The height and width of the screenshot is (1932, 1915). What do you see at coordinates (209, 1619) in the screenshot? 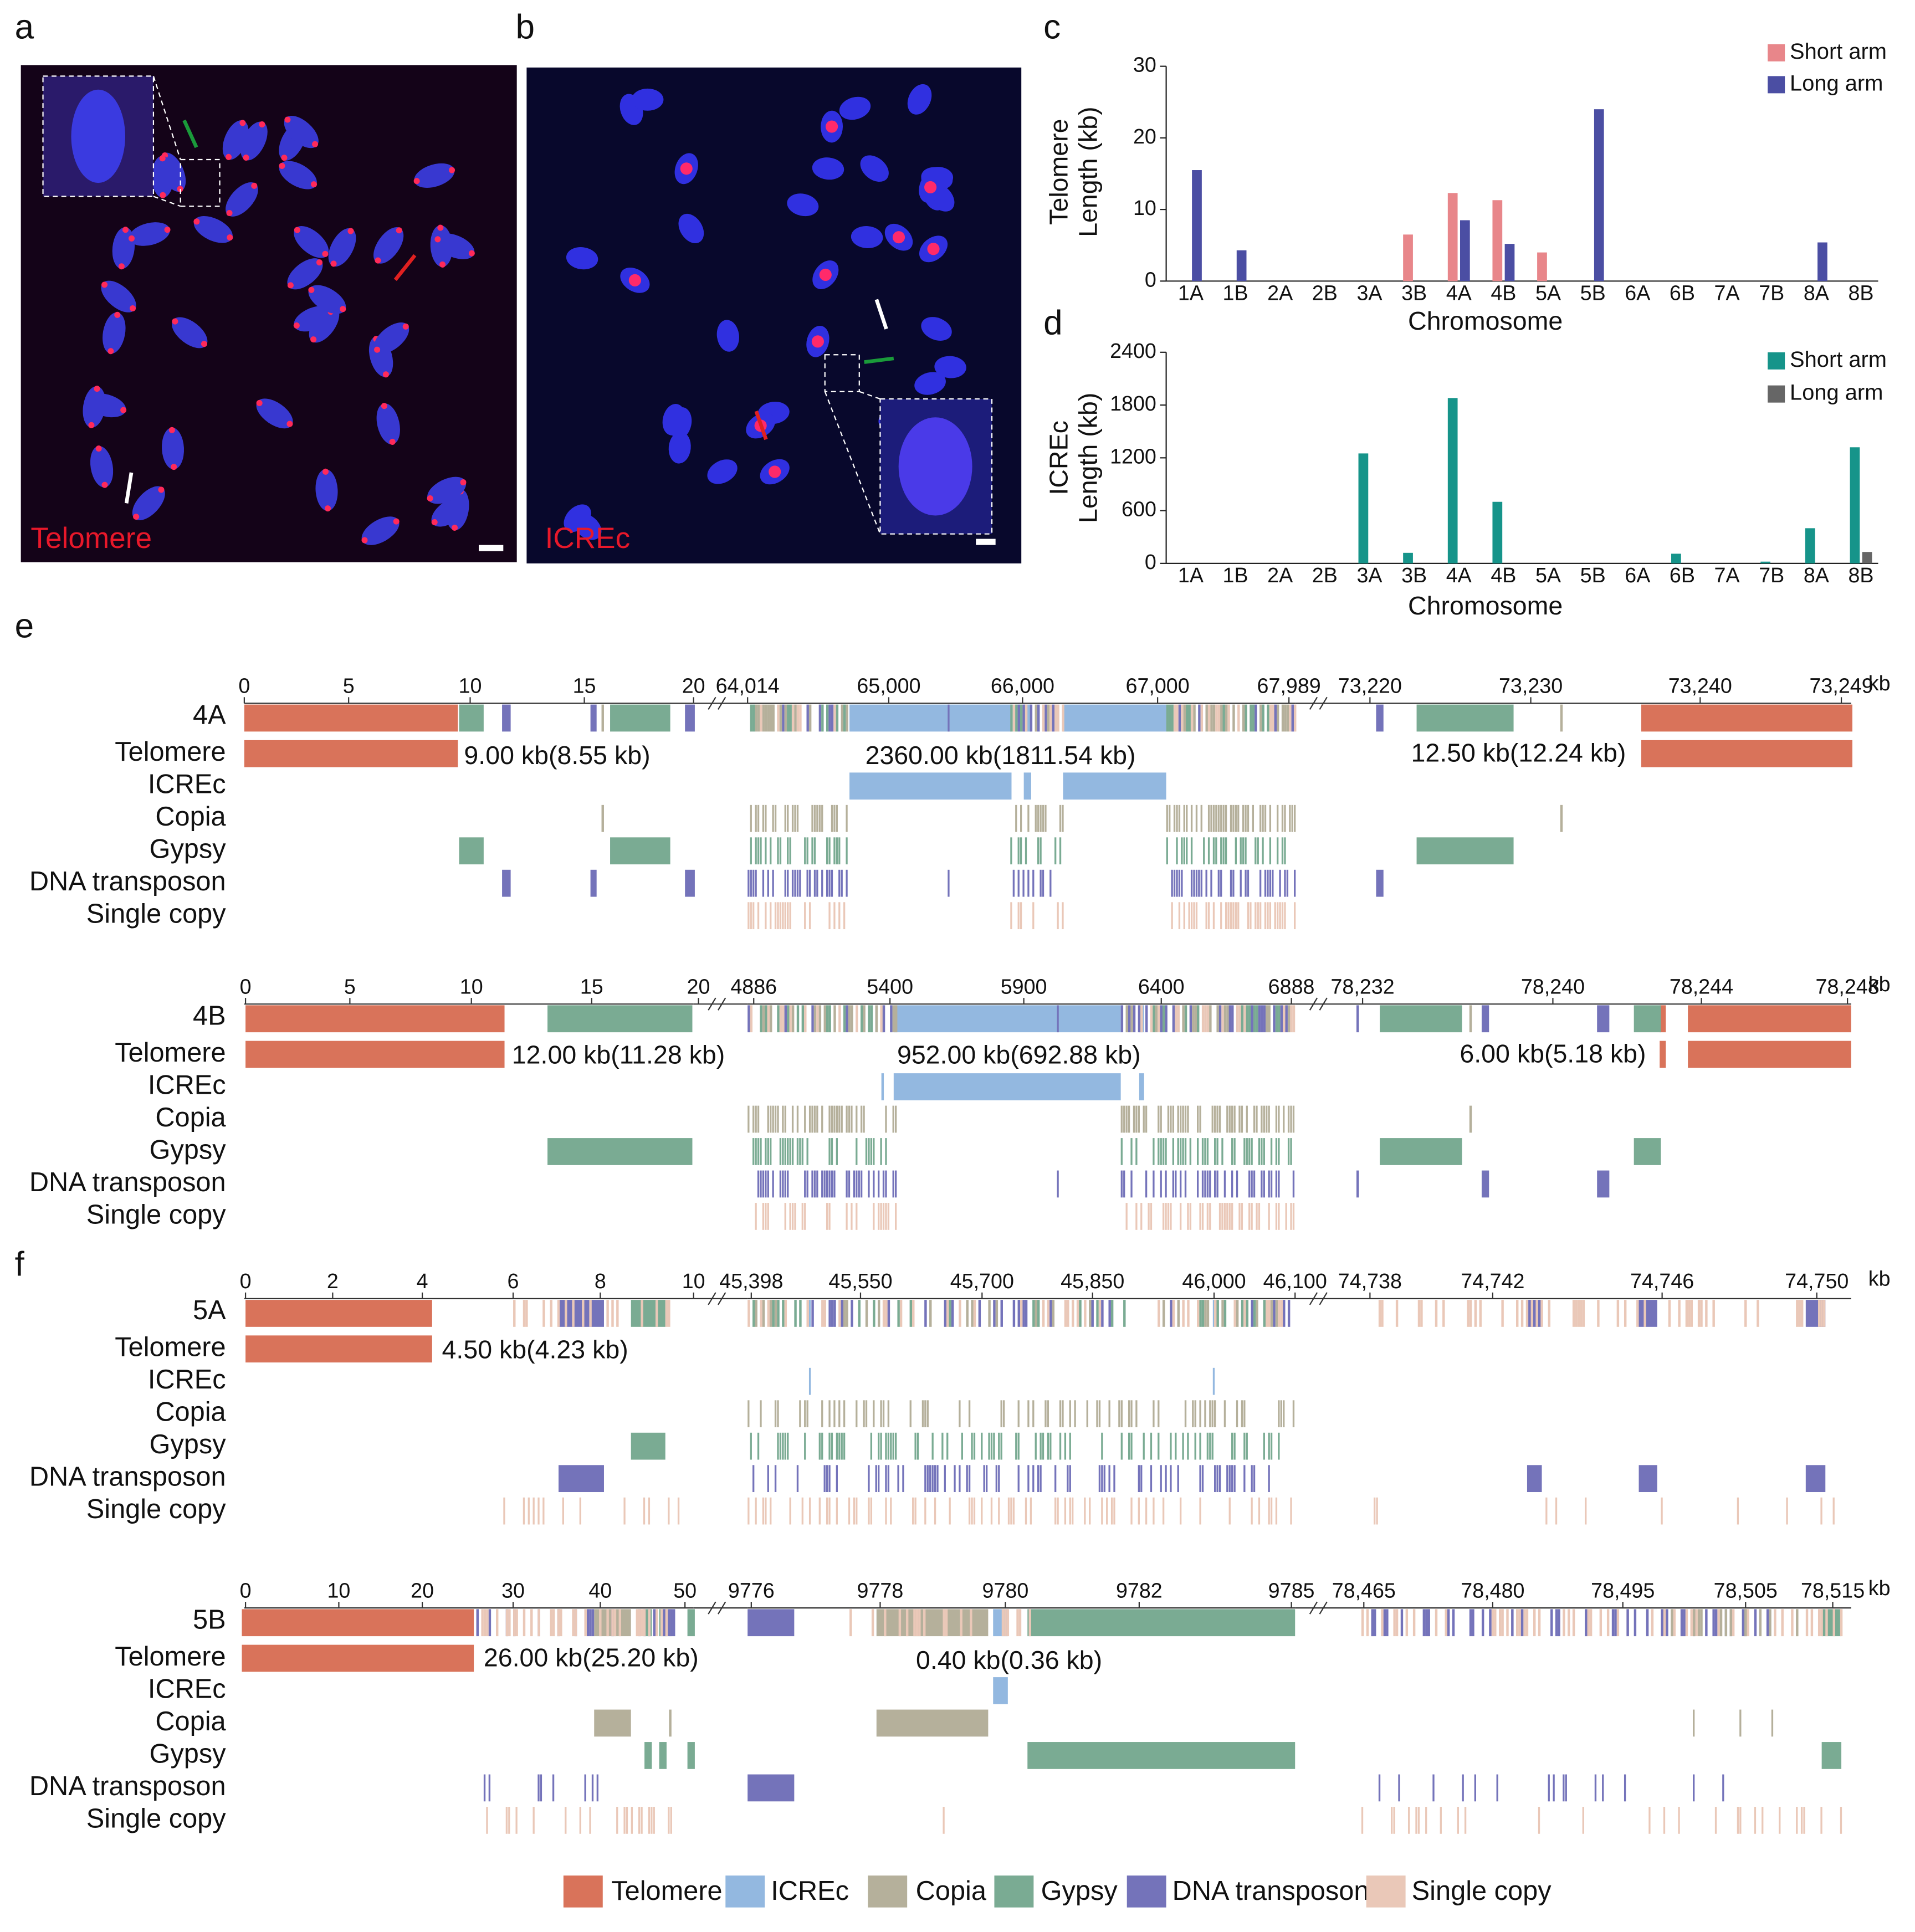
I see `chromosome-label: 5B` at bounding box center [209, 1619].